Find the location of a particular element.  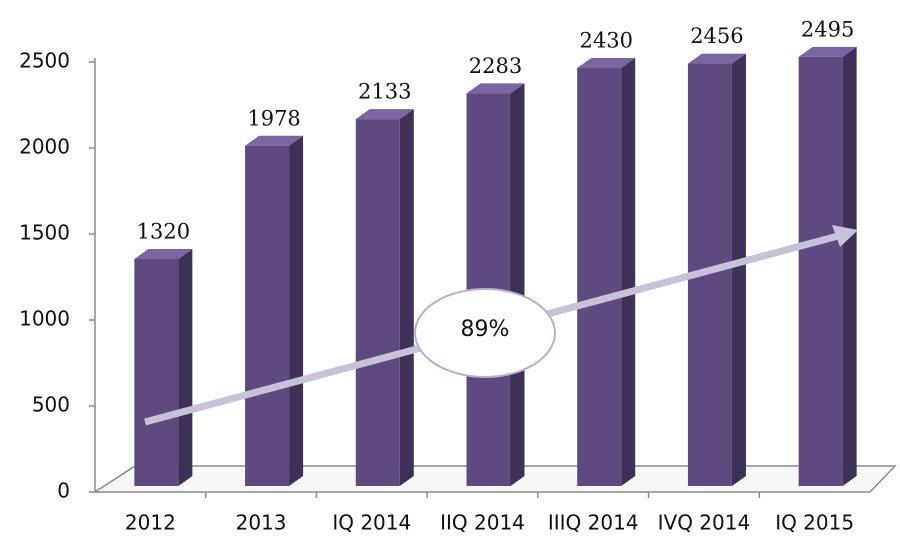

y-tick-label: 2500 is located at coordinates (44, 61).